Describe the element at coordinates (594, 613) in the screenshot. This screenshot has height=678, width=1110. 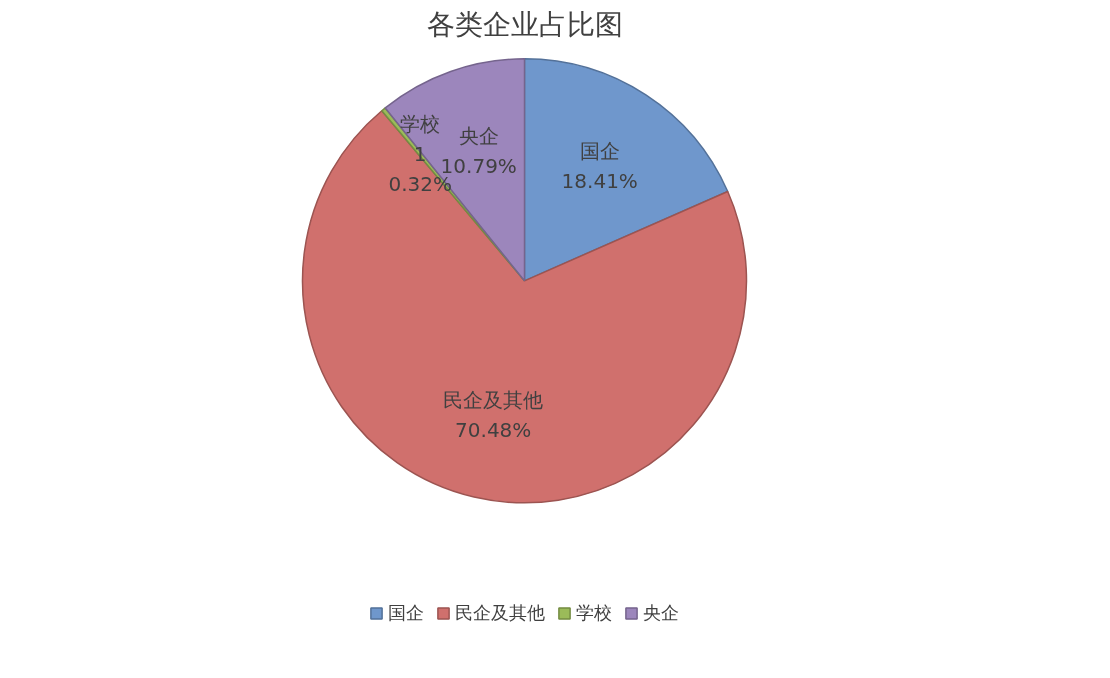
I see `legend-label: 学校` at that location.